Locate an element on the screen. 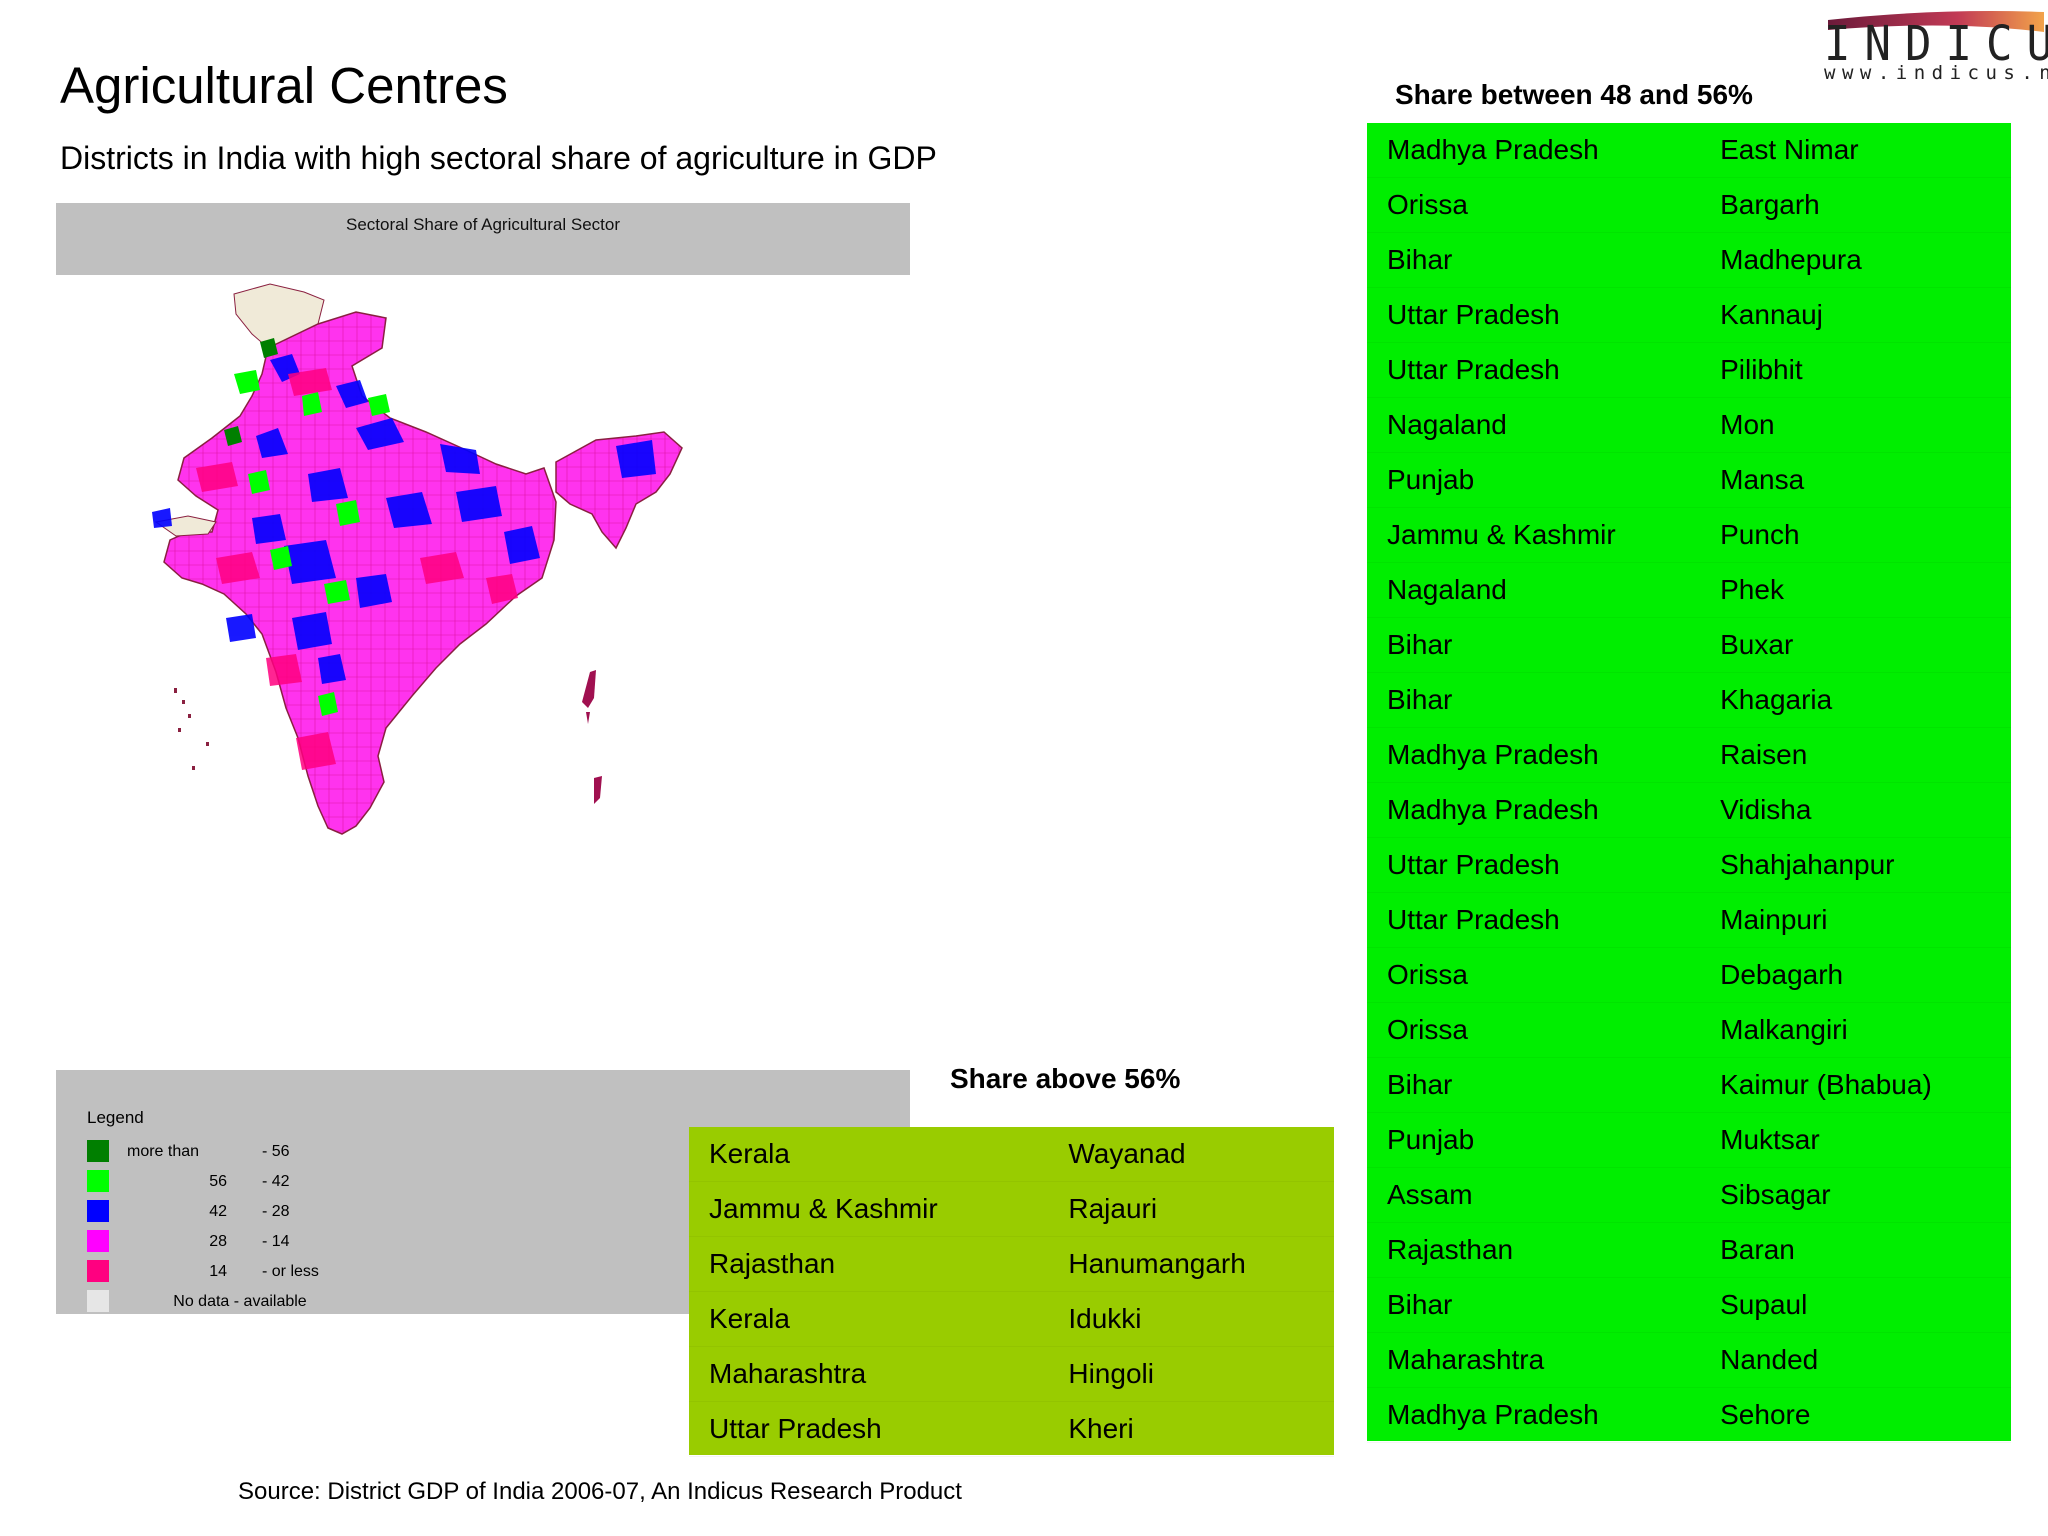 This screenshot has width=2048, height=1536. district-cell: Bargarh is located at coordinates (1856, 205).